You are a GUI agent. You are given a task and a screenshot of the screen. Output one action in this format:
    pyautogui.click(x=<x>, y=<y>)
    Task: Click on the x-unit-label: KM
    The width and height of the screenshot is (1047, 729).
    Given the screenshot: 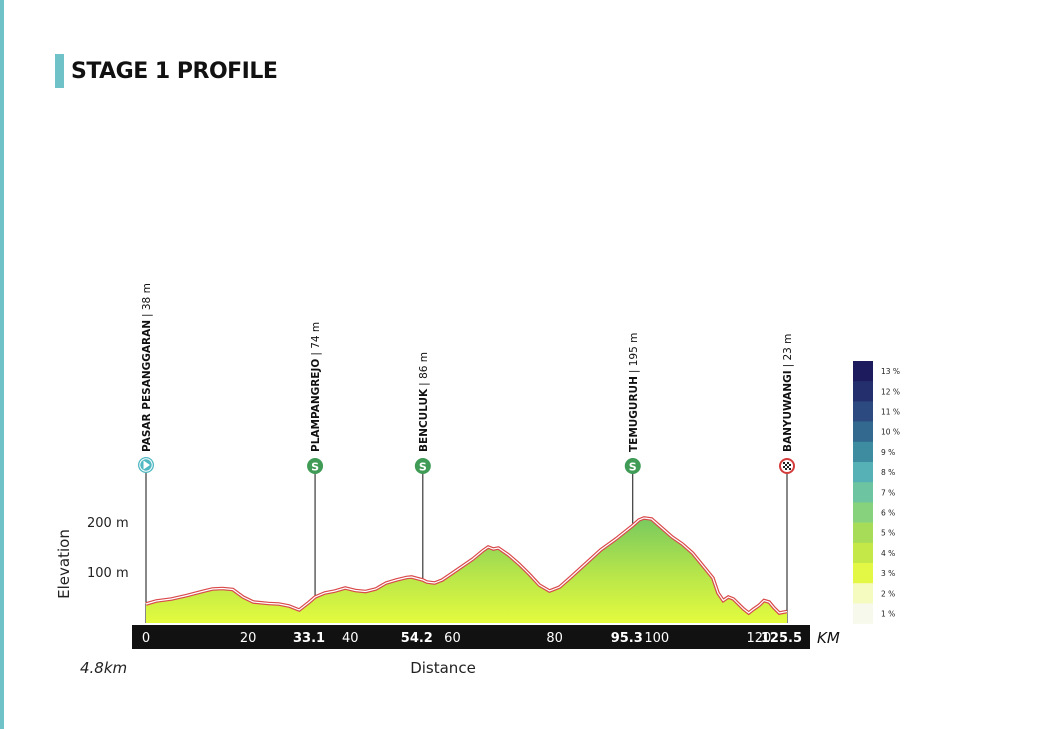 What is the action you would take?
    pyautogui.click(x=828, y=638)
    